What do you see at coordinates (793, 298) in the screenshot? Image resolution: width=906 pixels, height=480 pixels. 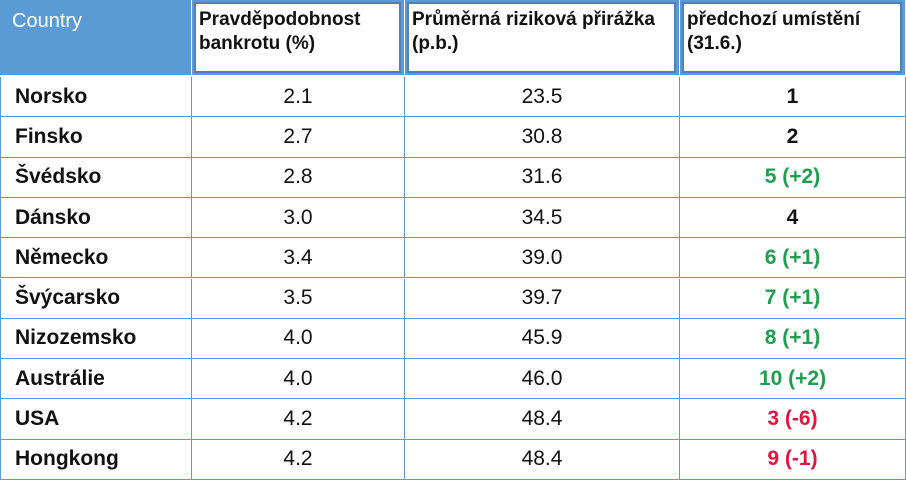 I see `value-cell: 7 (+1)` at bounding box center [793, 298].